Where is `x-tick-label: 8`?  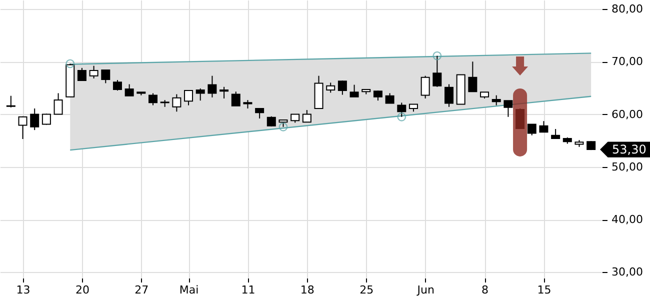
x-tick-label: 8 is located at coordinates (485, 290).